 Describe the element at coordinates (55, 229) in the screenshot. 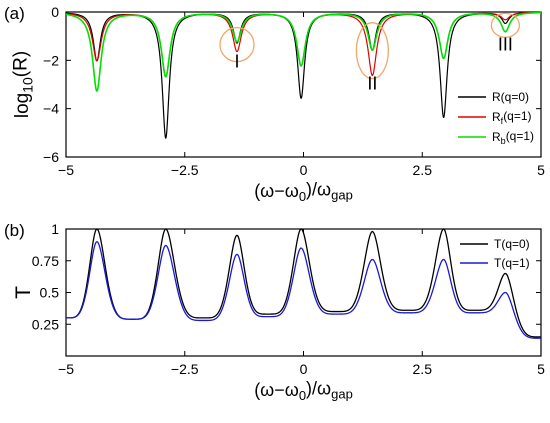

I see `y-tick-label: 1` at that location.